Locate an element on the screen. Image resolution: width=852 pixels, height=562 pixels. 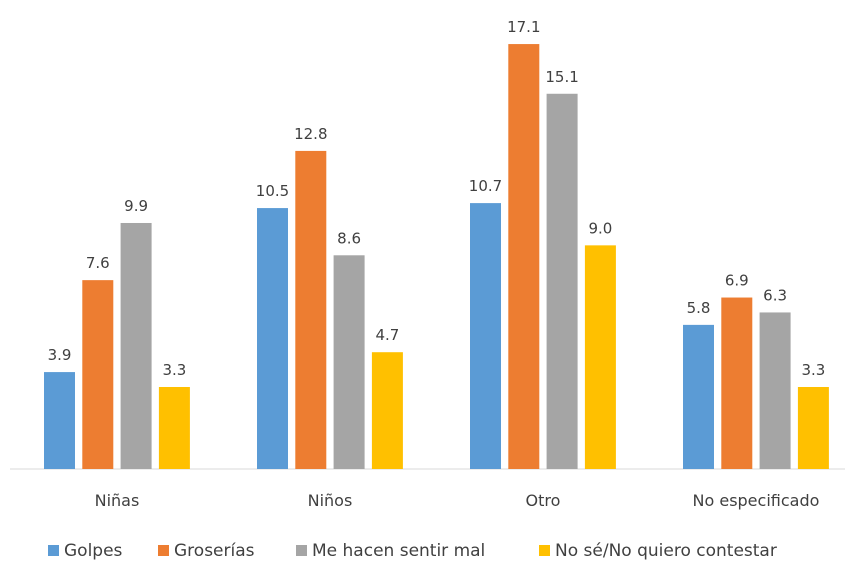
value-label: 5.8 is located at coordinates (699, 308).